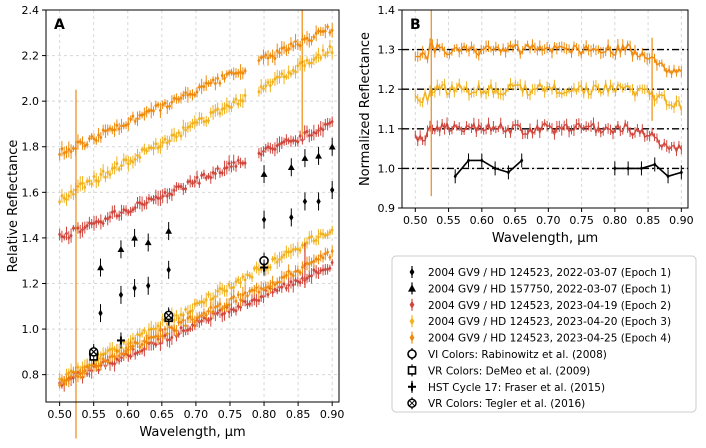  I want to click on epoch1-point, so click(615, 168).